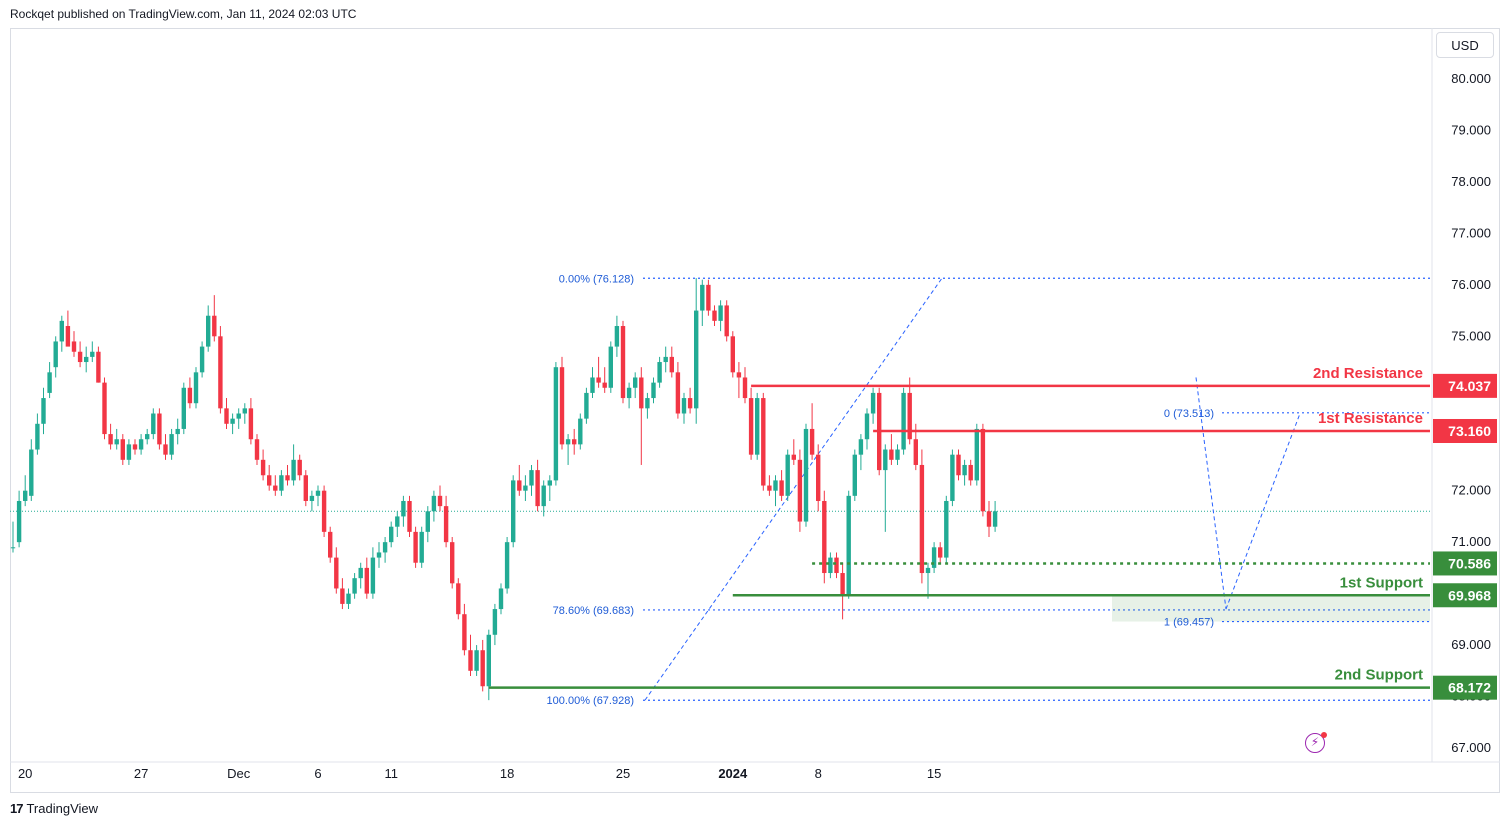 Image resolution: width=1512 pixels, height=827 pixels. Describe the element at coordinates (1471, 541) in the screenshot. I see `y-tick-label: 71.000` at that location.